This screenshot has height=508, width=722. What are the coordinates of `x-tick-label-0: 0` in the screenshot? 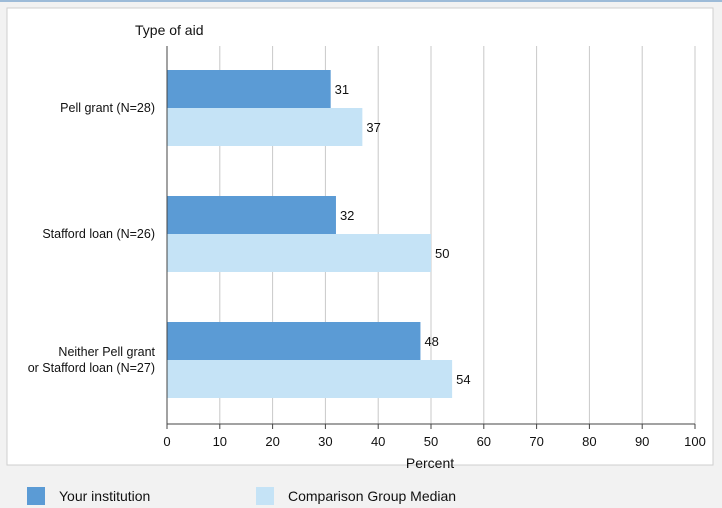 It's located at (166, 441).